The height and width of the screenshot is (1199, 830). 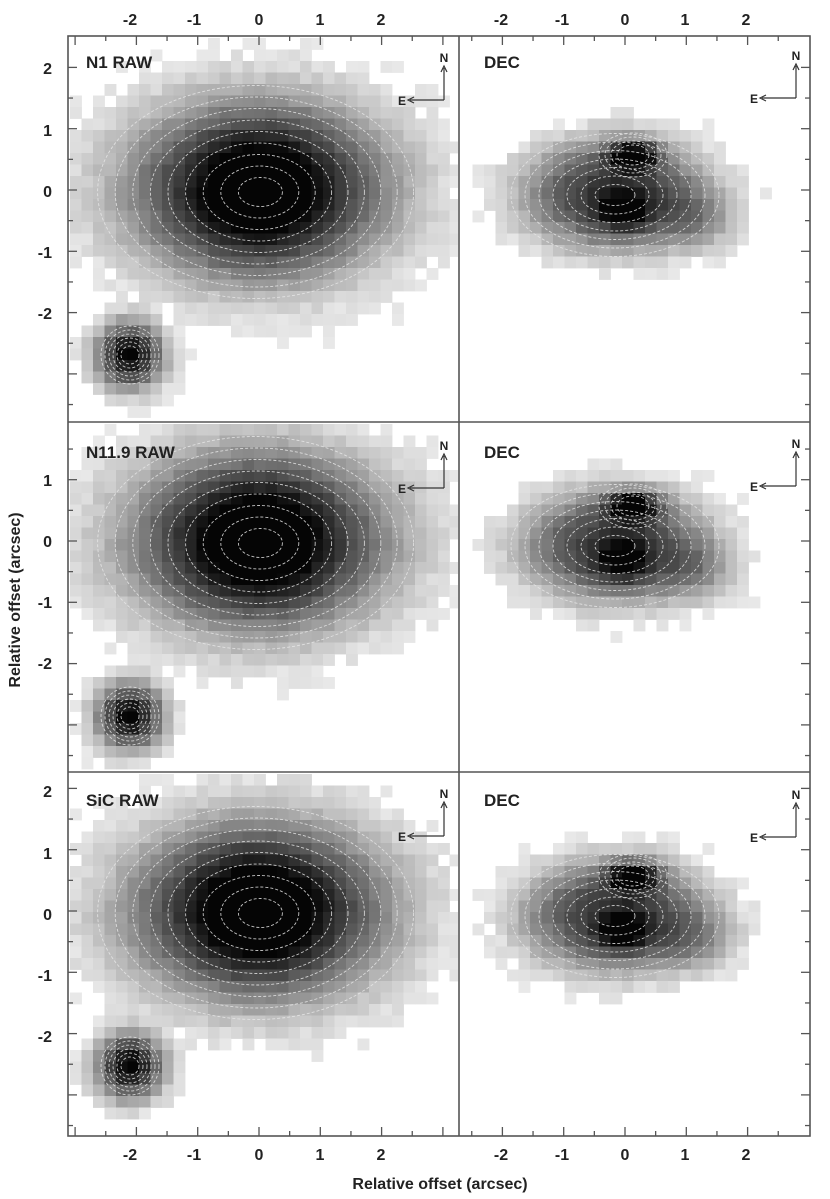 I want to click on x-axis-label: Relative offset (arcsec), so click(x=439, y=1184).